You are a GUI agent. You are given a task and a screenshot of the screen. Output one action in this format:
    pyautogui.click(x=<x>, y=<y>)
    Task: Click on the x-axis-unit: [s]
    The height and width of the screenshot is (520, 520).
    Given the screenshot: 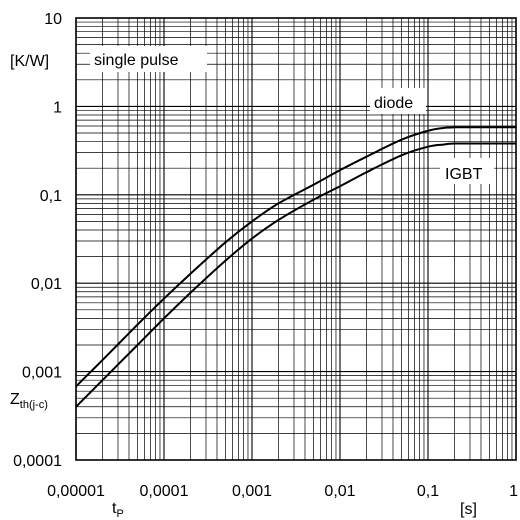 What is the action you would take?
    pyautogui.click(x=468, y=509)
    